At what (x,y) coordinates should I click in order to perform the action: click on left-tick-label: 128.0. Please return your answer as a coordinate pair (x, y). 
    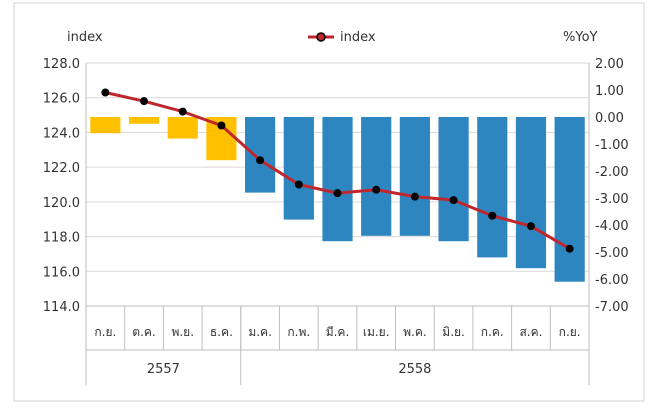
    Looking at the image, I should click on (61, 64).